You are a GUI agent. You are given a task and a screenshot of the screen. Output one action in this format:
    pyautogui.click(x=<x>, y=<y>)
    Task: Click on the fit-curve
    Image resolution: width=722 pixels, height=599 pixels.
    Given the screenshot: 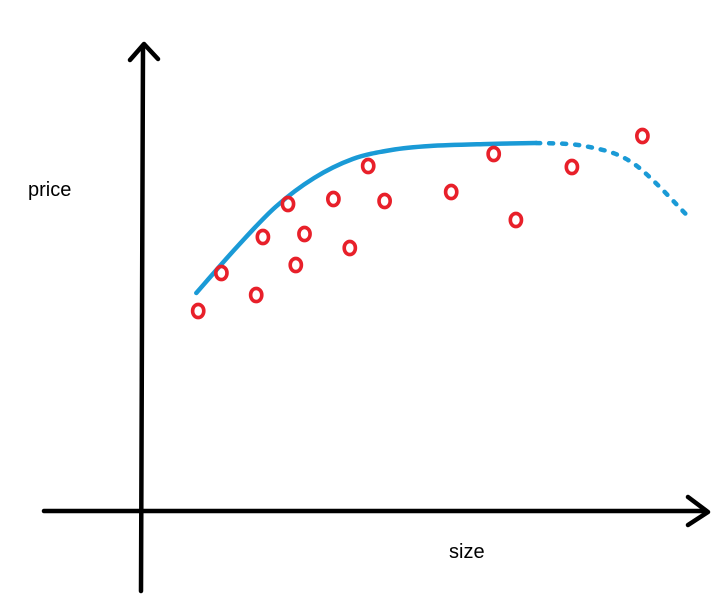 What is the action you would take?
    pyautogui.click(x=366, y=218)
    